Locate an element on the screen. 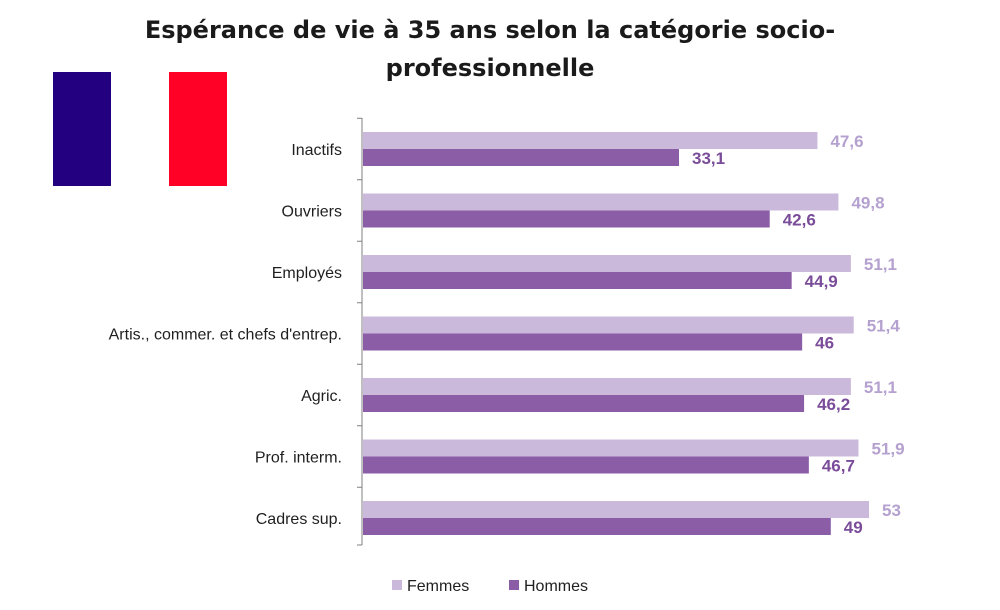  category-label: Prof. interm. is located at coordinates (298, 458).